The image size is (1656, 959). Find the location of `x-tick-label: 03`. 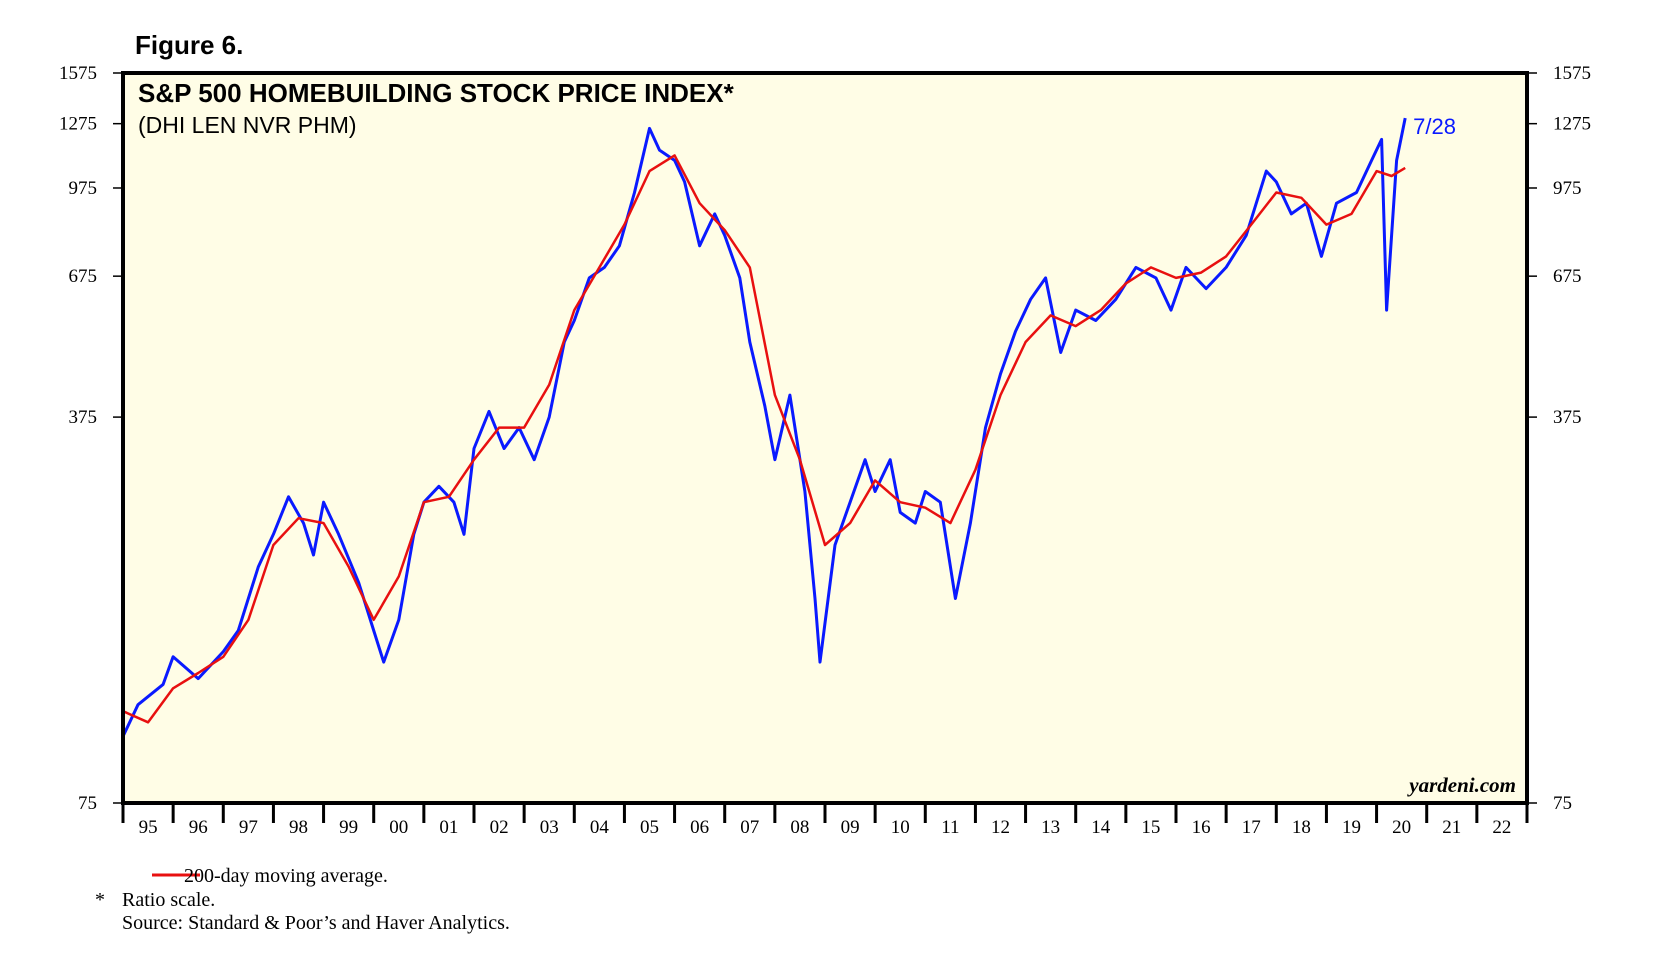

x-tick-label: 03 is located at coordinates (549, 827).